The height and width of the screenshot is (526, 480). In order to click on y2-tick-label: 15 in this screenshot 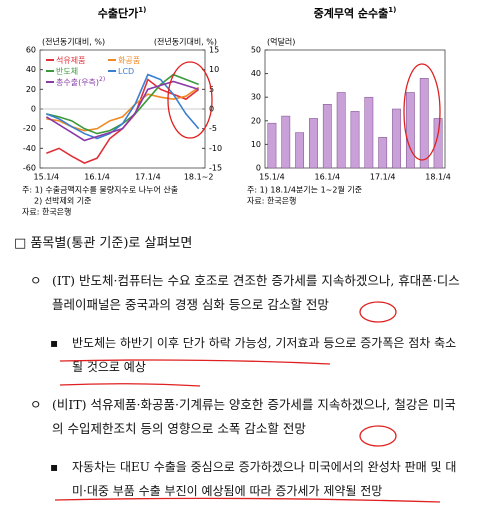, I will do `click(214, 50)`.